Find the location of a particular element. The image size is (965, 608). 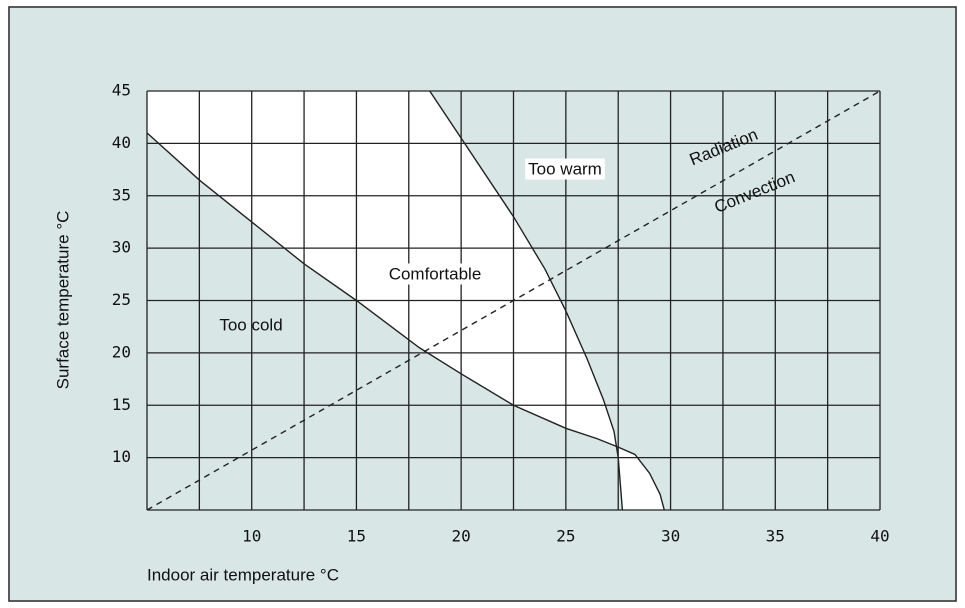

y-tick-label: 10 is located at coordinates (121, 456).